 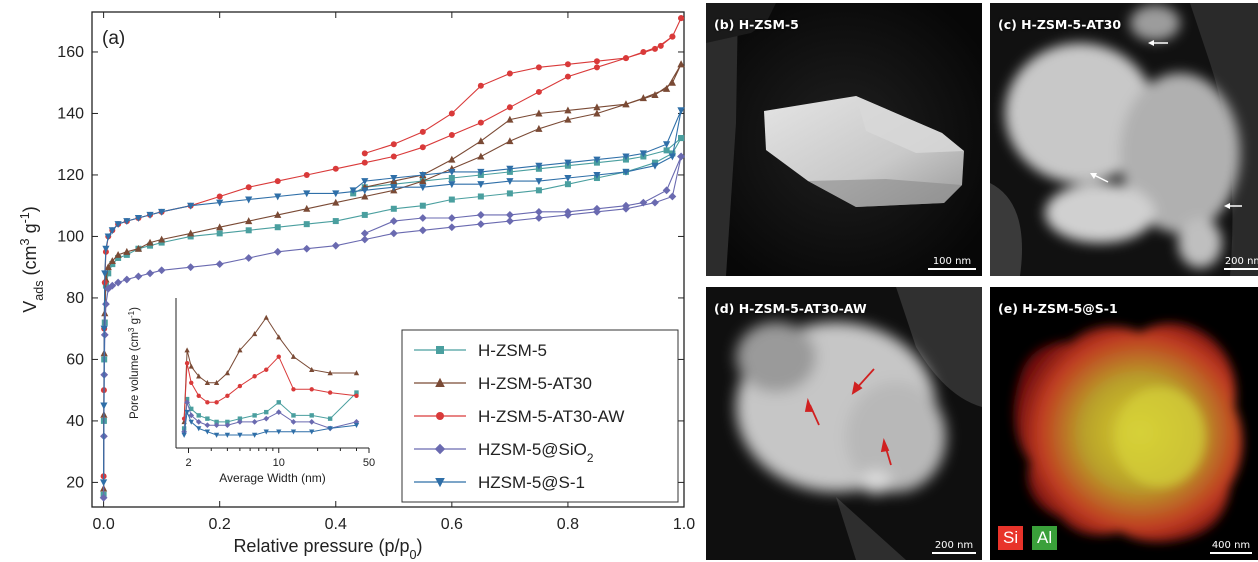 What do you see at coordinates (952, 261) in the screenshot?
I see `scale-bar-b-text: 100 nm` at bounding box center [952, 261].